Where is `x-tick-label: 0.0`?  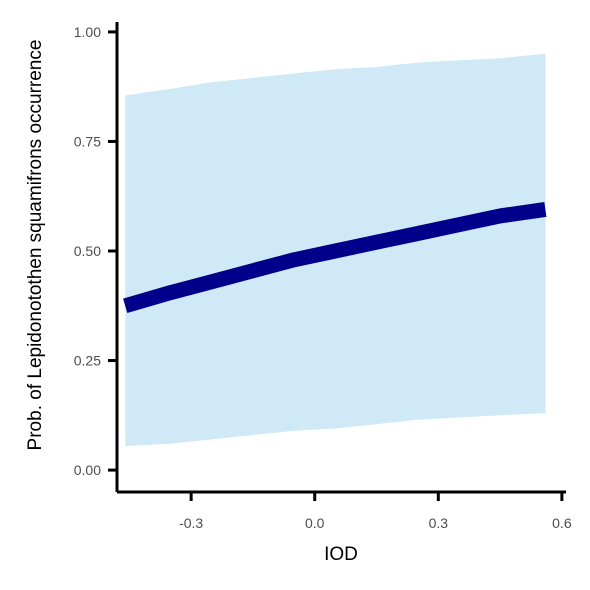
x-tick-label: 0.0 is located at coordinates (315, 523).